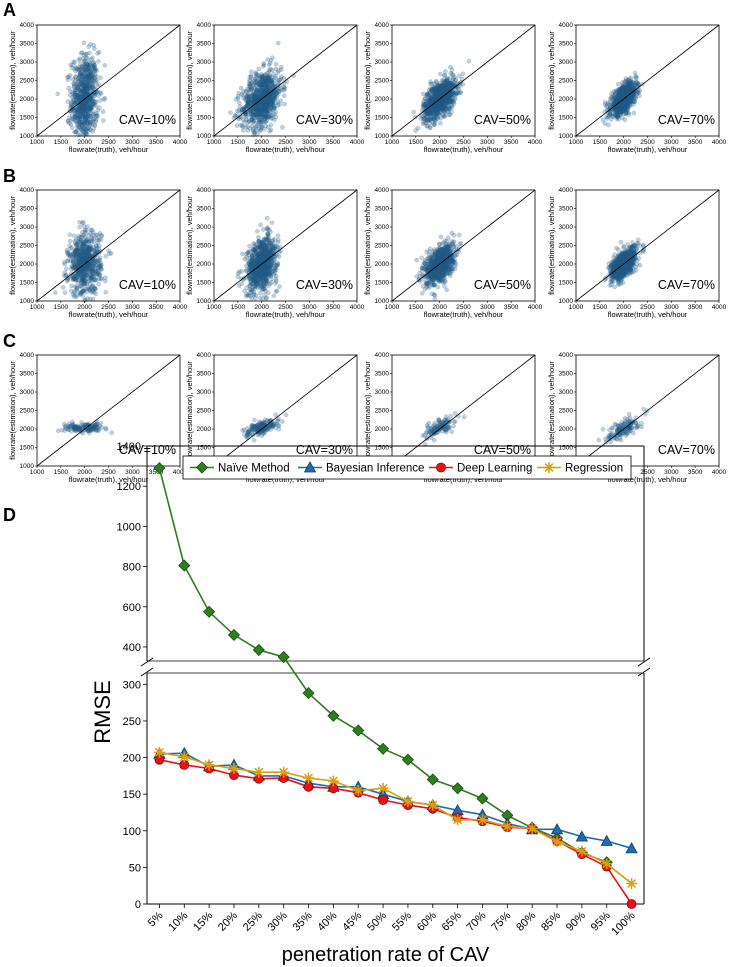 The height and width of the screenshot is (967, 747). What do you see at coordinates (566, 81) in the screenshot?
I see `y-tick-label: 2500` at bounding box center [566, 81].